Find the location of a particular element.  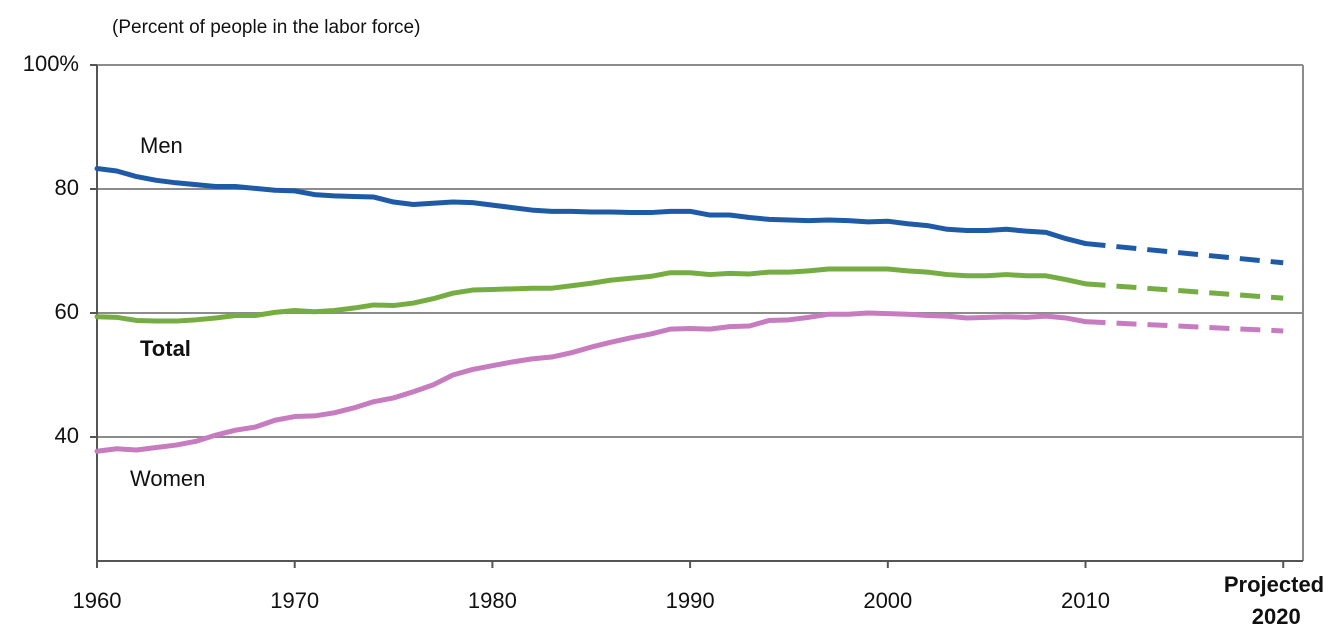

series-label: Men is located at coordinates (161, 145).